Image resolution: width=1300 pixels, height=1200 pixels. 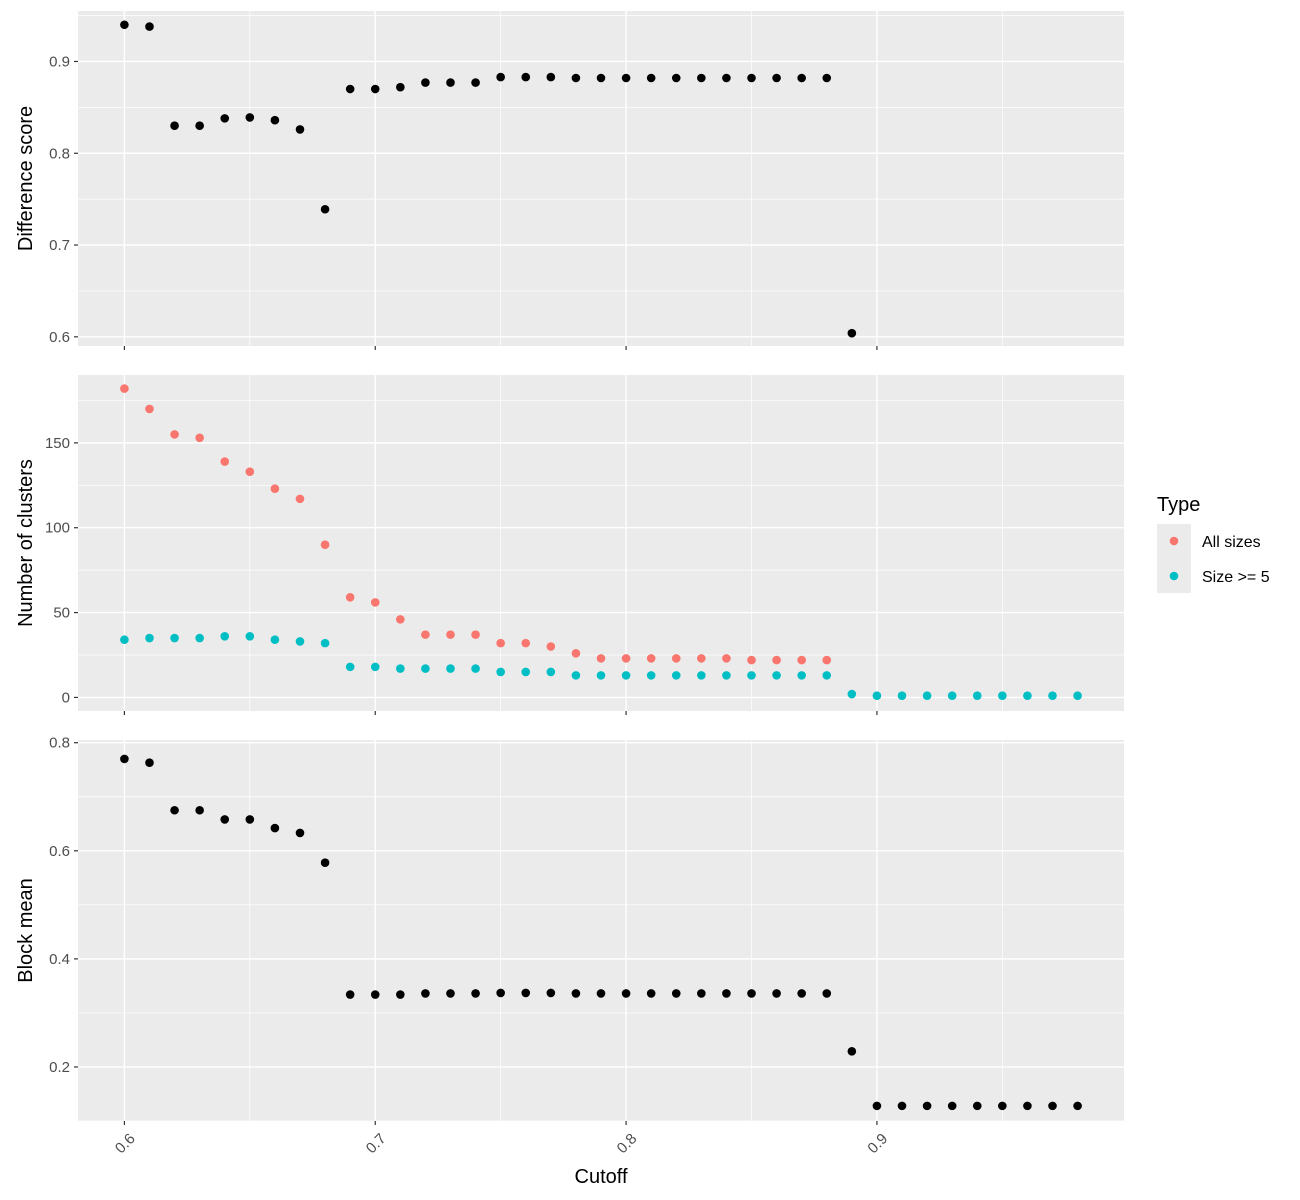 What do you see at coordinates (1174, 541) in the screenshot?
I see `legend-key-all-sizes` at bounding box center [1174, 541].